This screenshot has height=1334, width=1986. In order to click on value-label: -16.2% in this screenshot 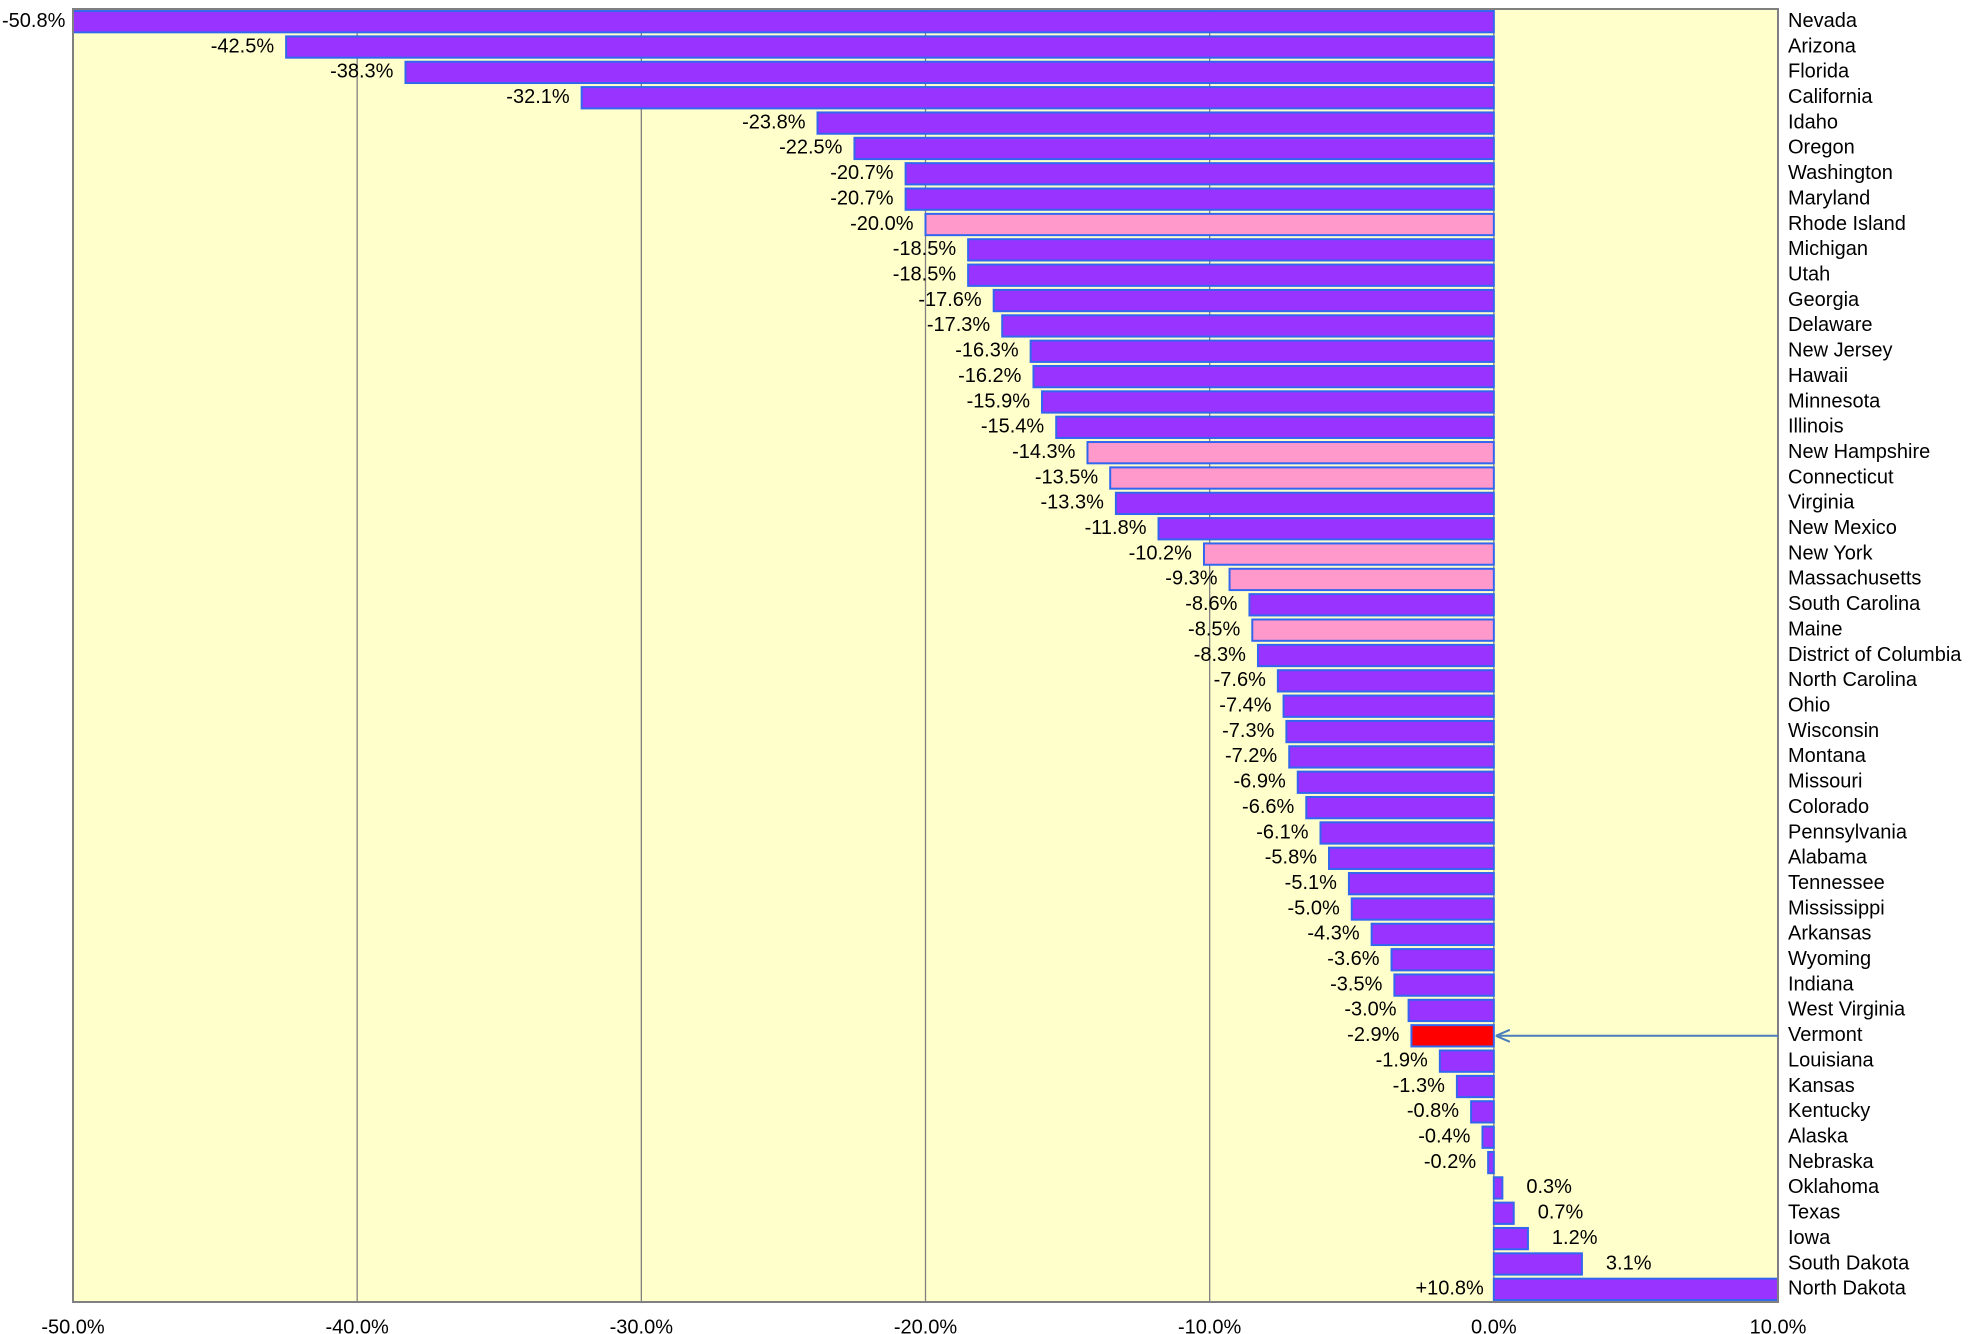, I will do `click(990, 376)`.